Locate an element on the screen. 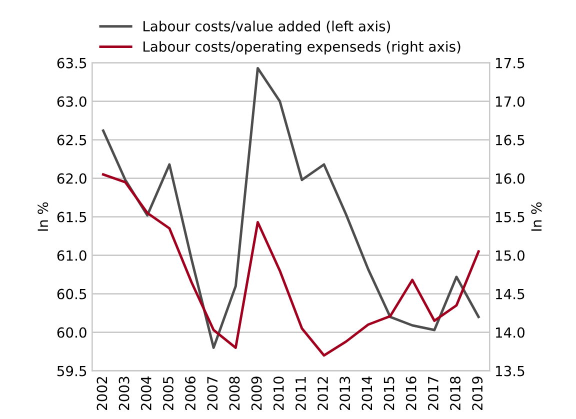  y2-tick-label: 17.0 is located at coordinates (510, 101).